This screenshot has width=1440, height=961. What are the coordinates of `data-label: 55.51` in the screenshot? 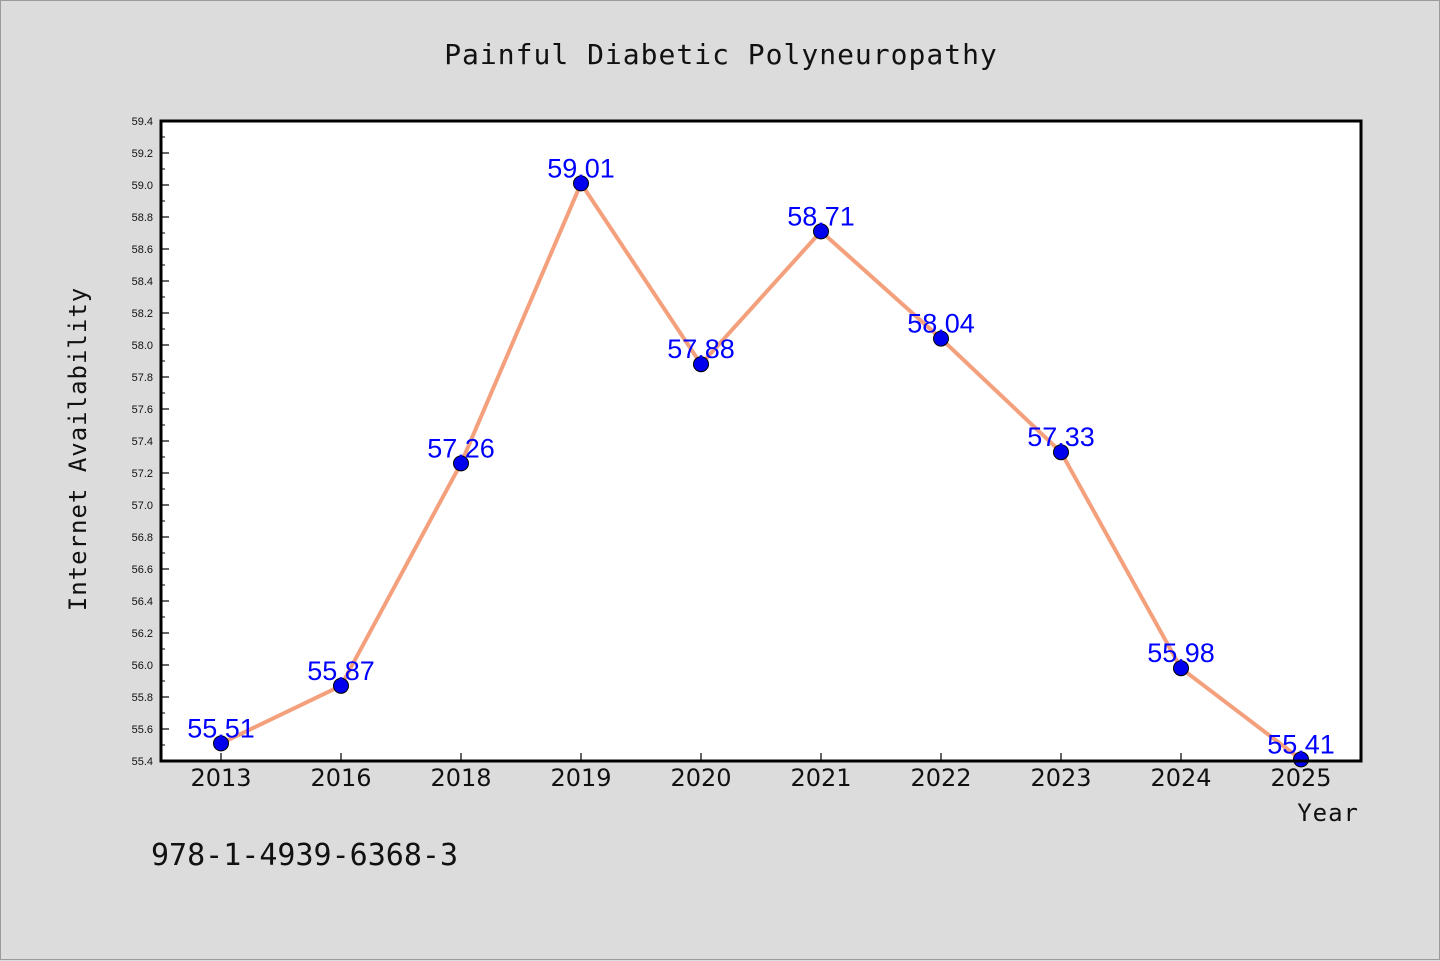 It's located at (221, 728).